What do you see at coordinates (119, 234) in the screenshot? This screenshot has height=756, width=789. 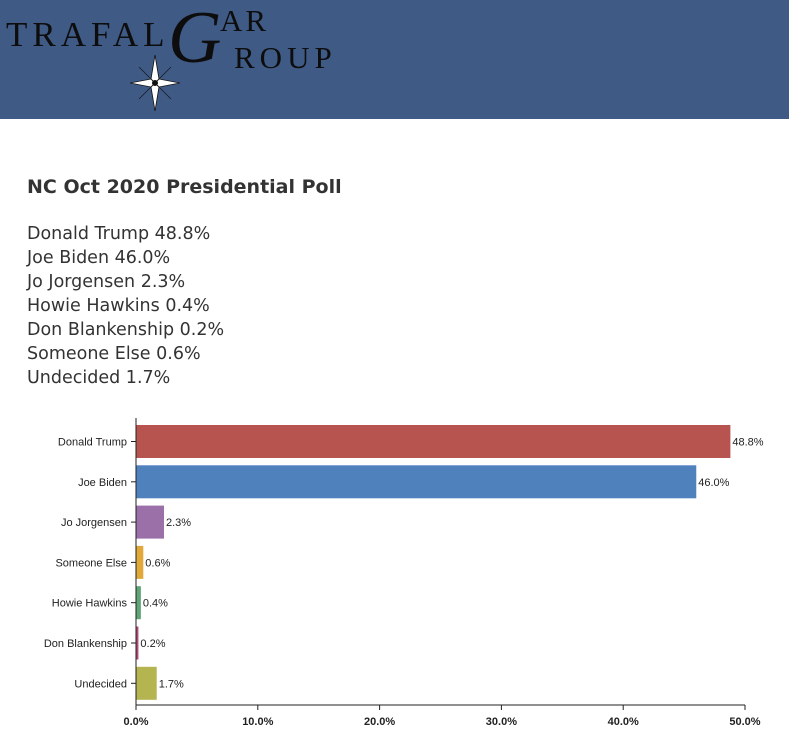 I see `result-item: Donald Trump 48.8%` at bounding box center [119, 234].